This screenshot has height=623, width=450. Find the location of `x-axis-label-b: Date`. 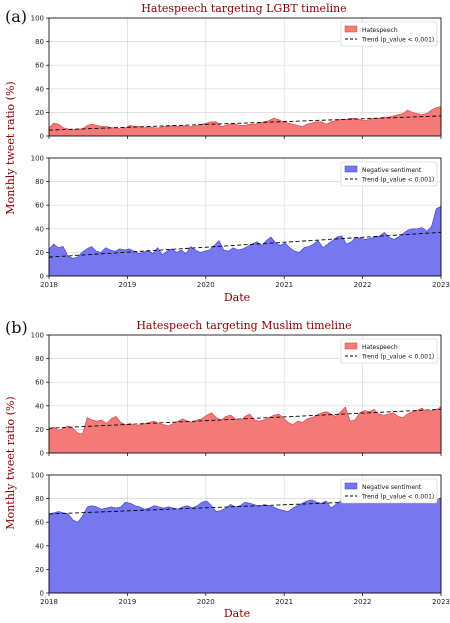

x-axis-label-b: Date is located at coordinates (237, 613).